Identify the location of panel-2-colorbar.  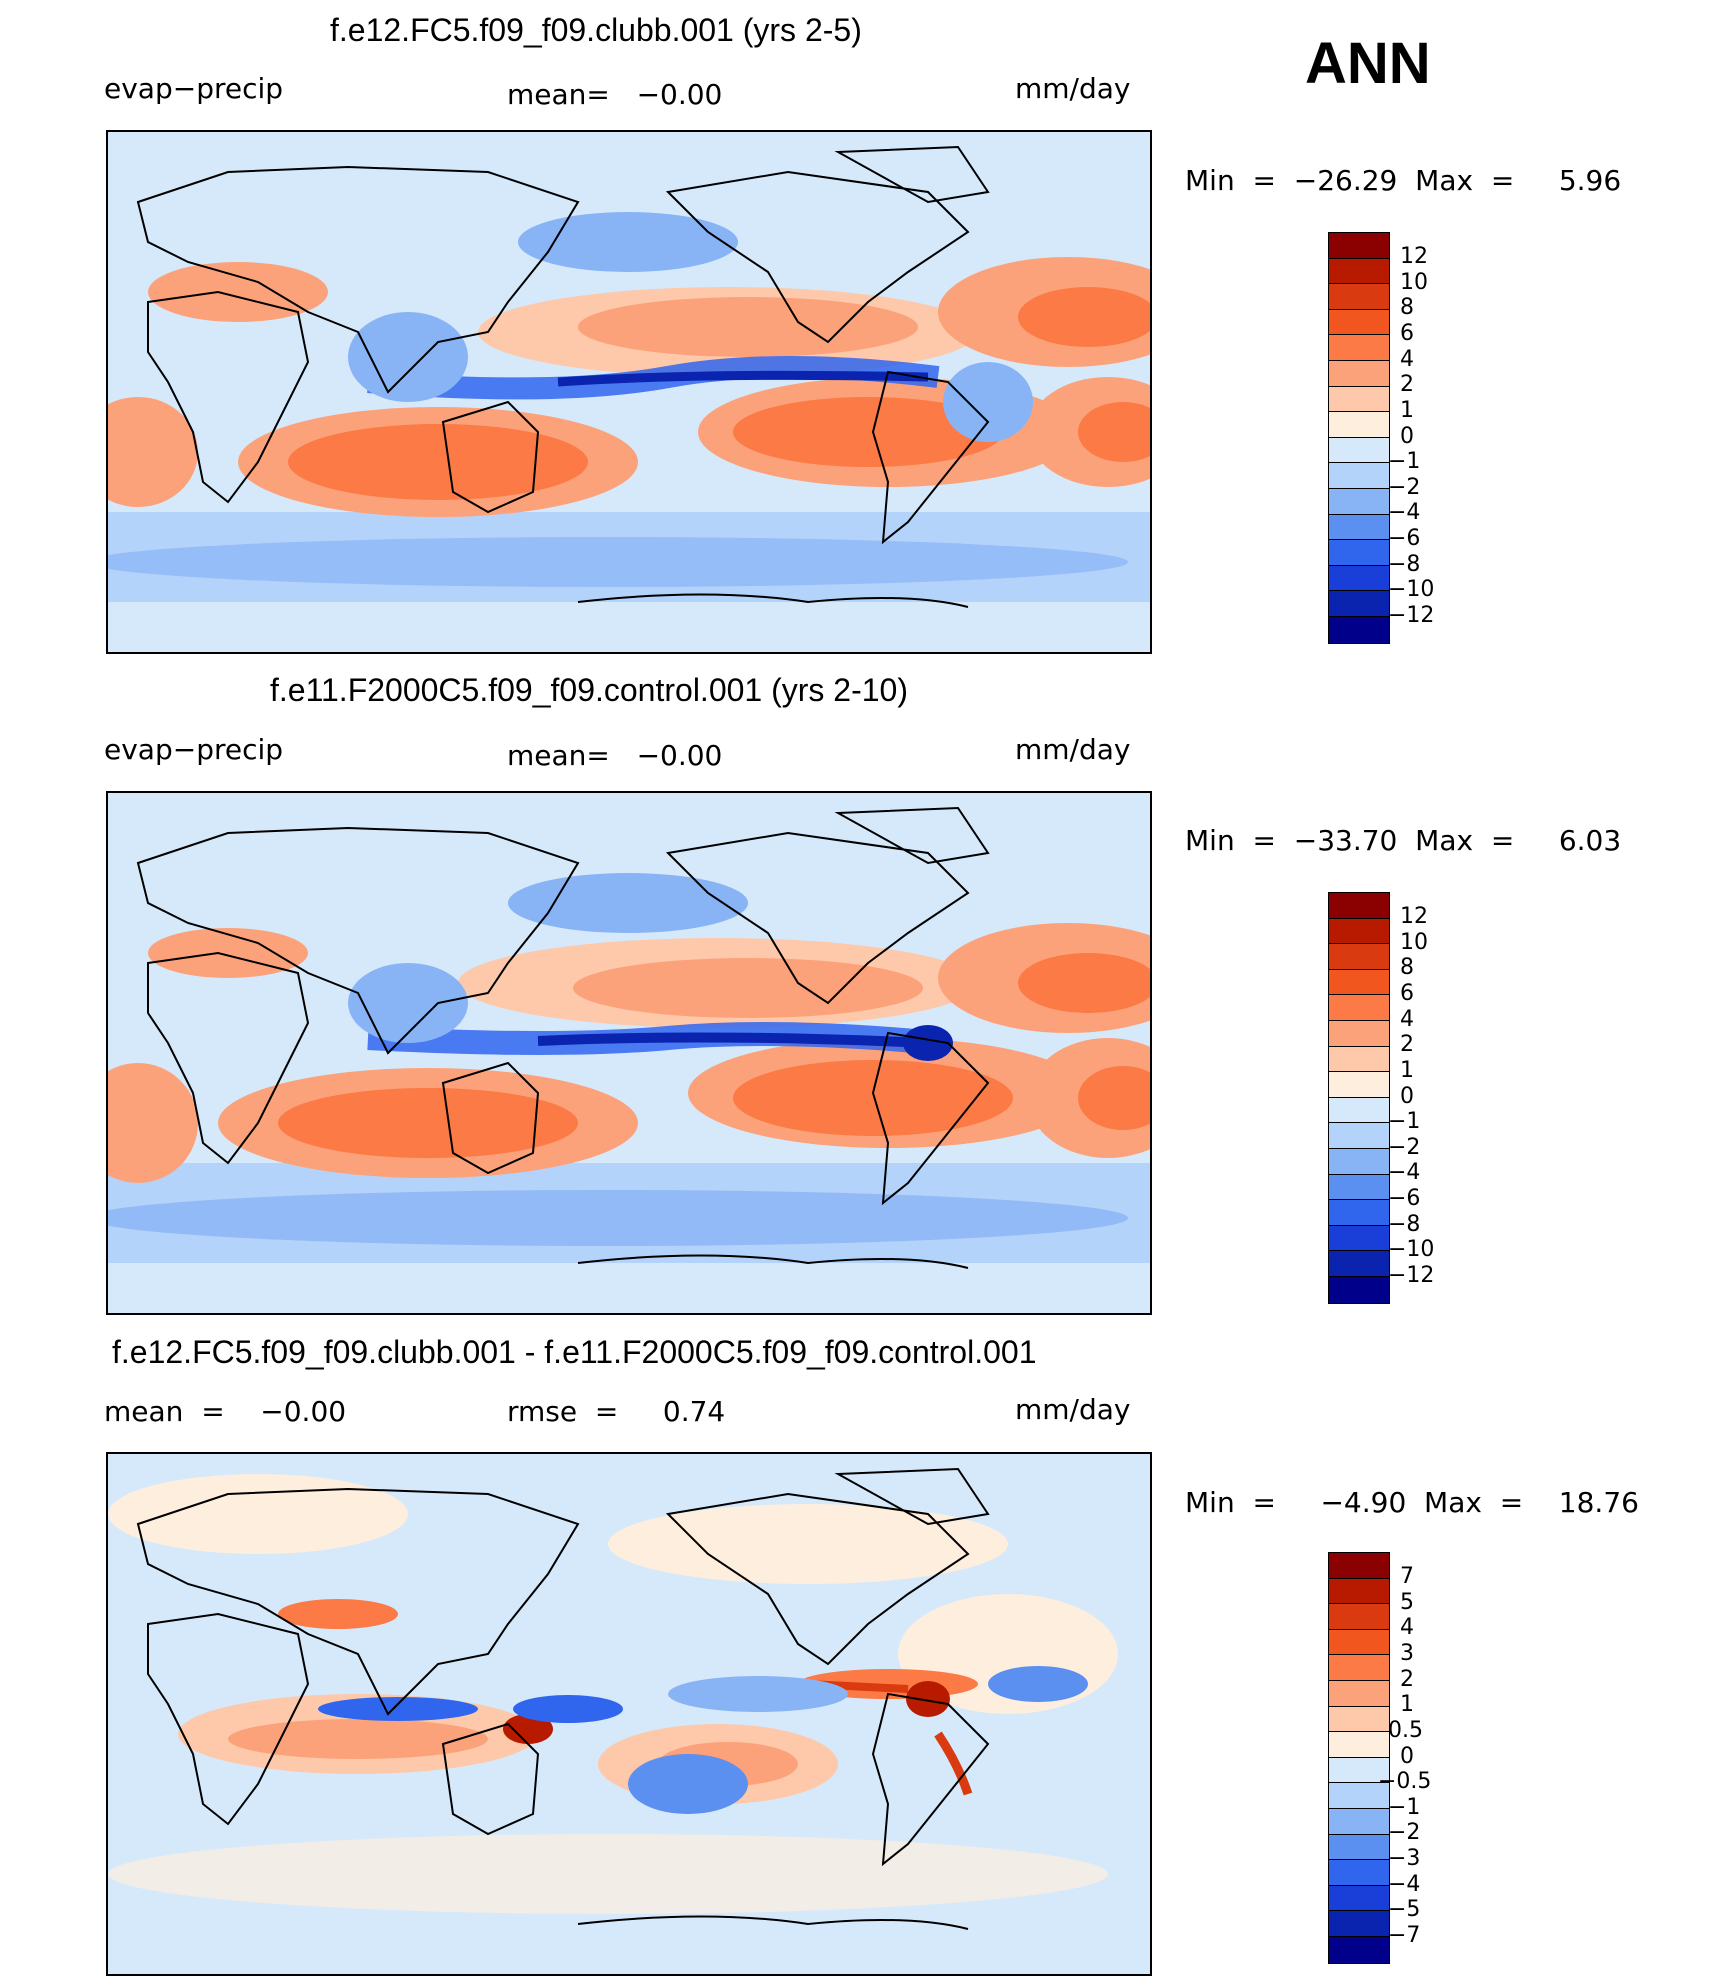
(1359, 1098).